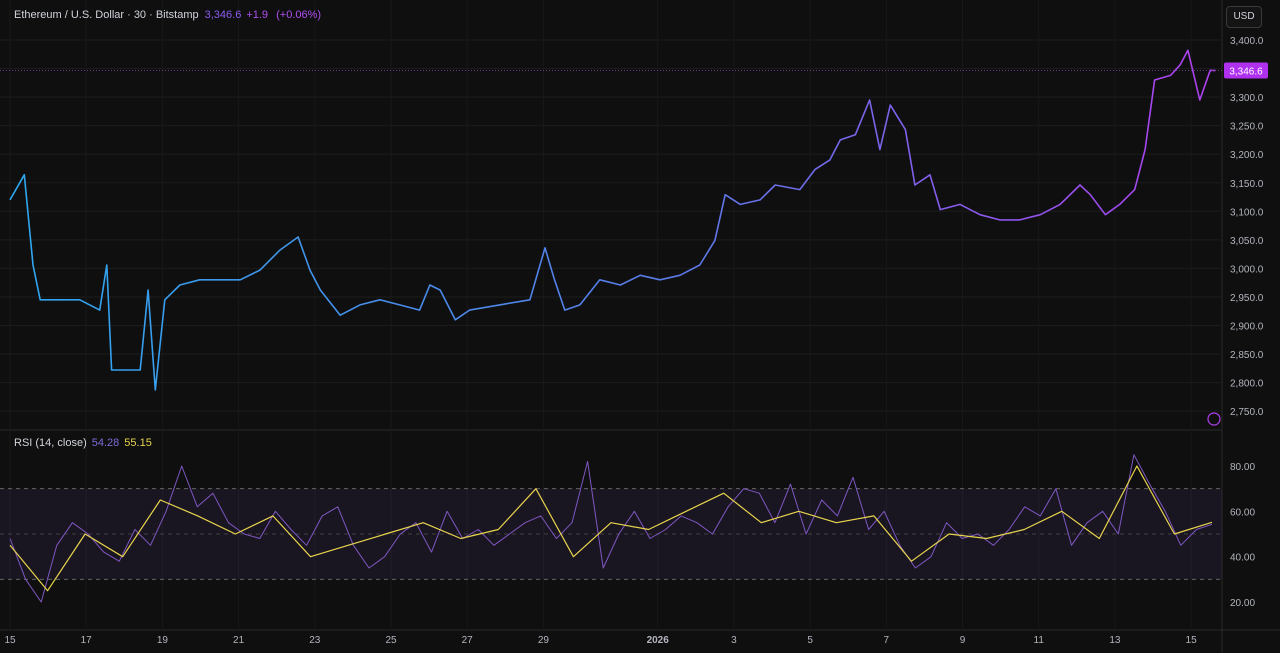  Describe the element at coordinates (105, 443) in the screenshot. I see `rsi-value: 54.28` at that location.